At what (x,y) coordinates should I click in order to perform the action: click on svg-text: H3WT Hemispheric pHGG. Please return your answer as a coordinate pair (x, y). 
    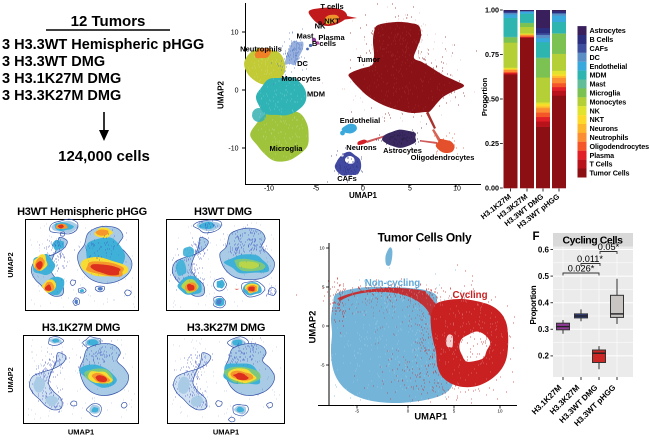
    Looking at the image, I should click on (82, 212).